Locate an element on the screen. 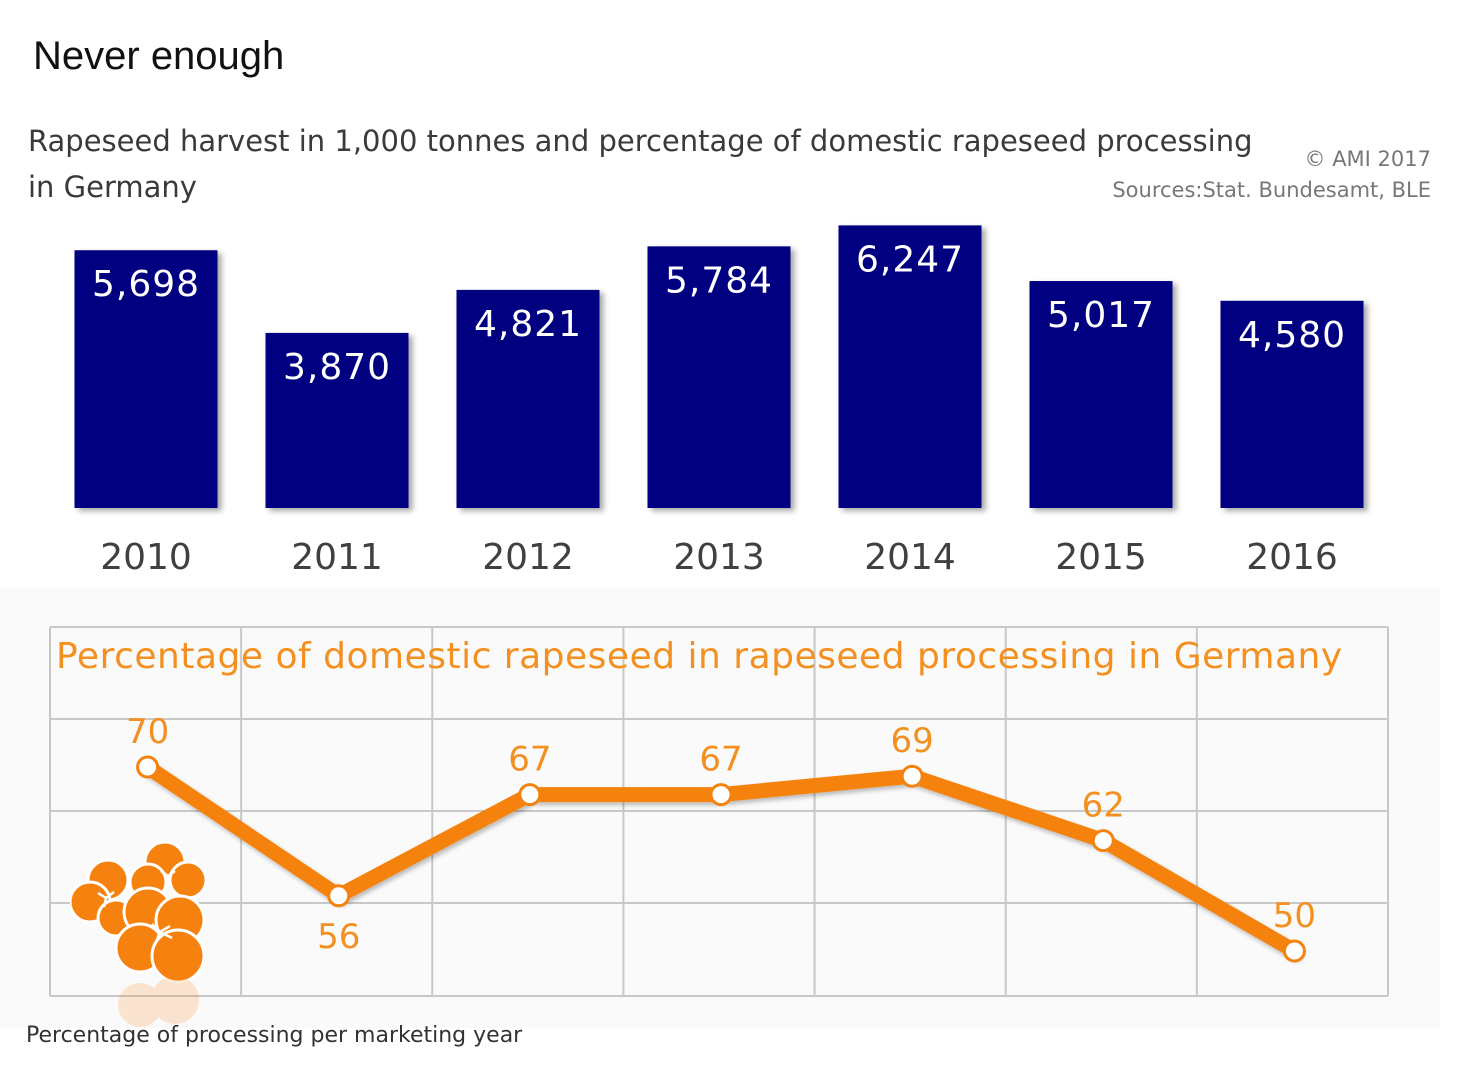 The height and width of the screenshot is (1080, 1457). x-tick-label: 2010 is located at coordinates (146, 557).